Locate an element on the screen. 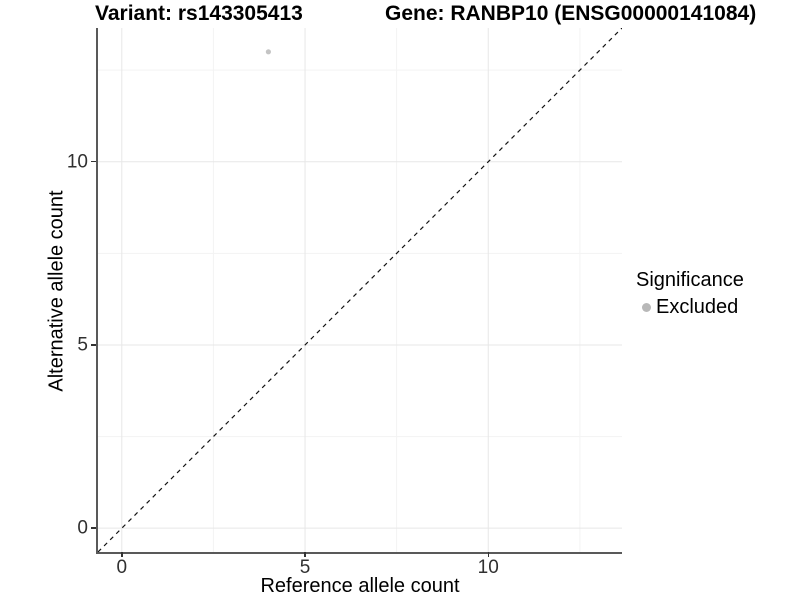 This screenshot has width=800, height=600. legend-item-excluded: Excluded is located at coordinates (690, 307).